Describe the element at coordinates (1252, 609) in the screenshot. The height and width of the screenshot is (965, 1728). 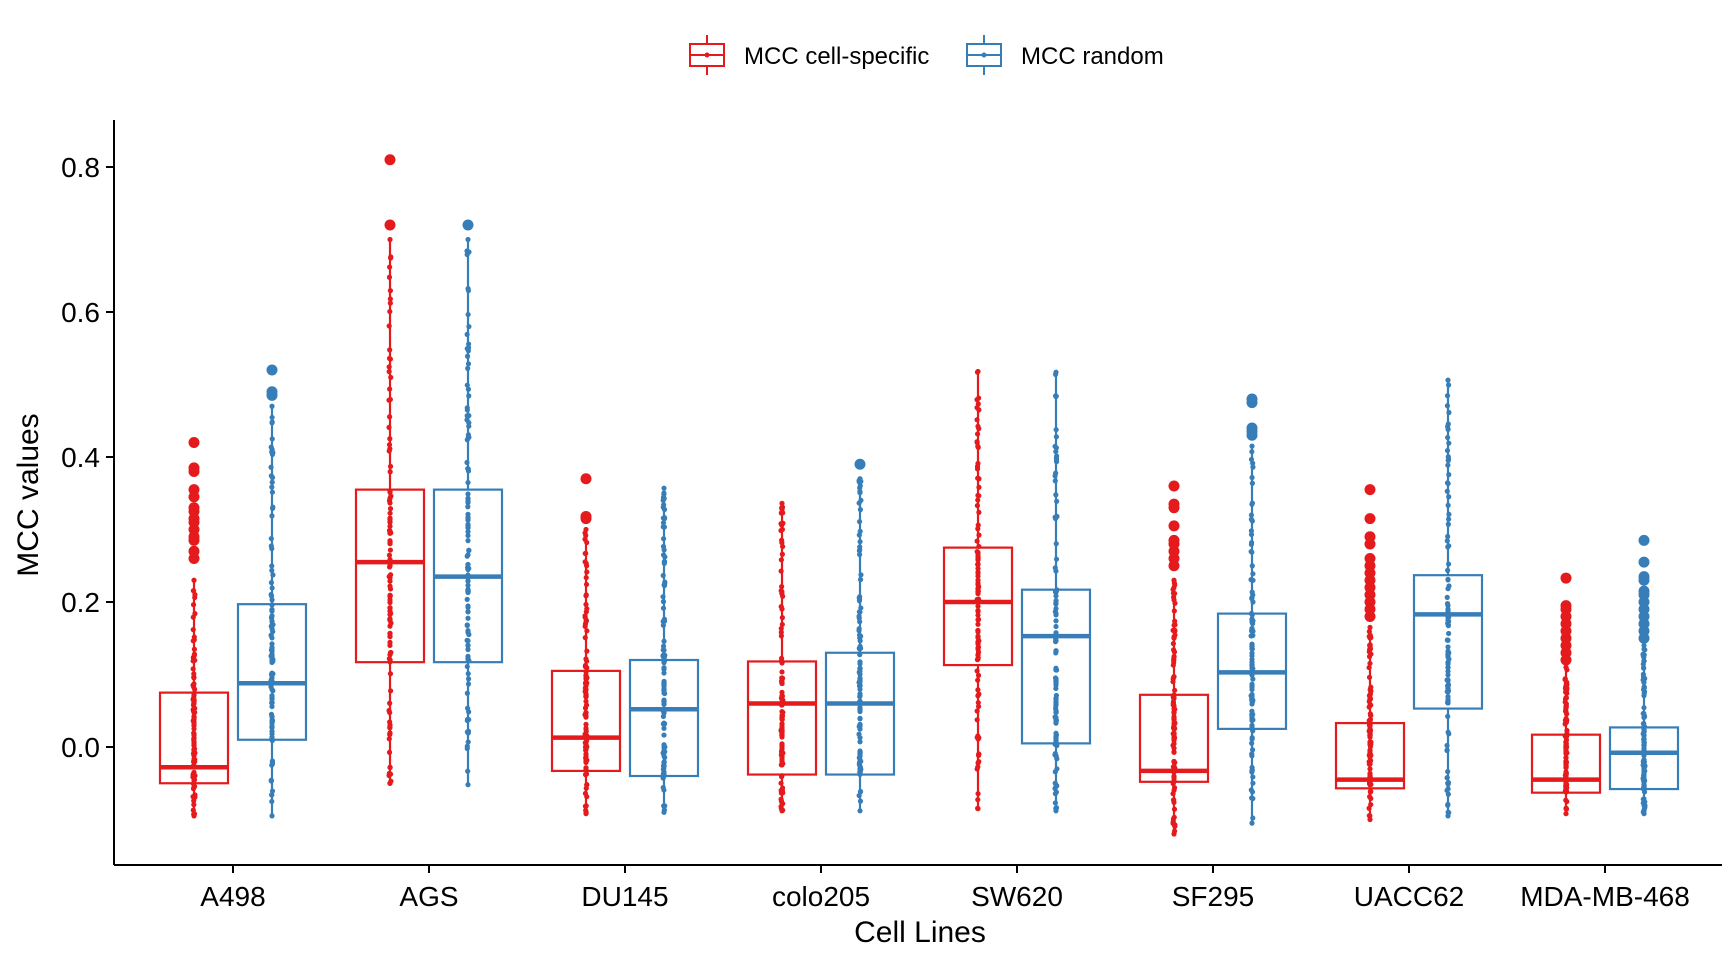
I see `box-SF295-random` at that location.